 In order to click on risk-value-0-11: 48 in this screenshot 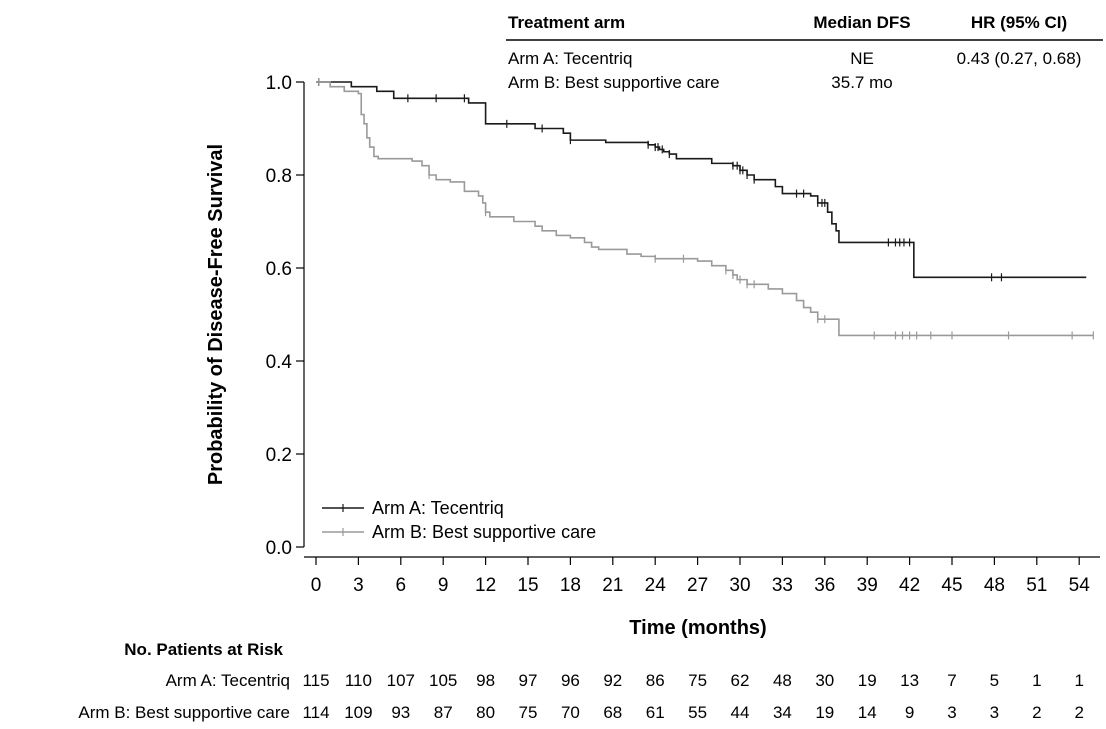, I will do `click(782, 680)`.